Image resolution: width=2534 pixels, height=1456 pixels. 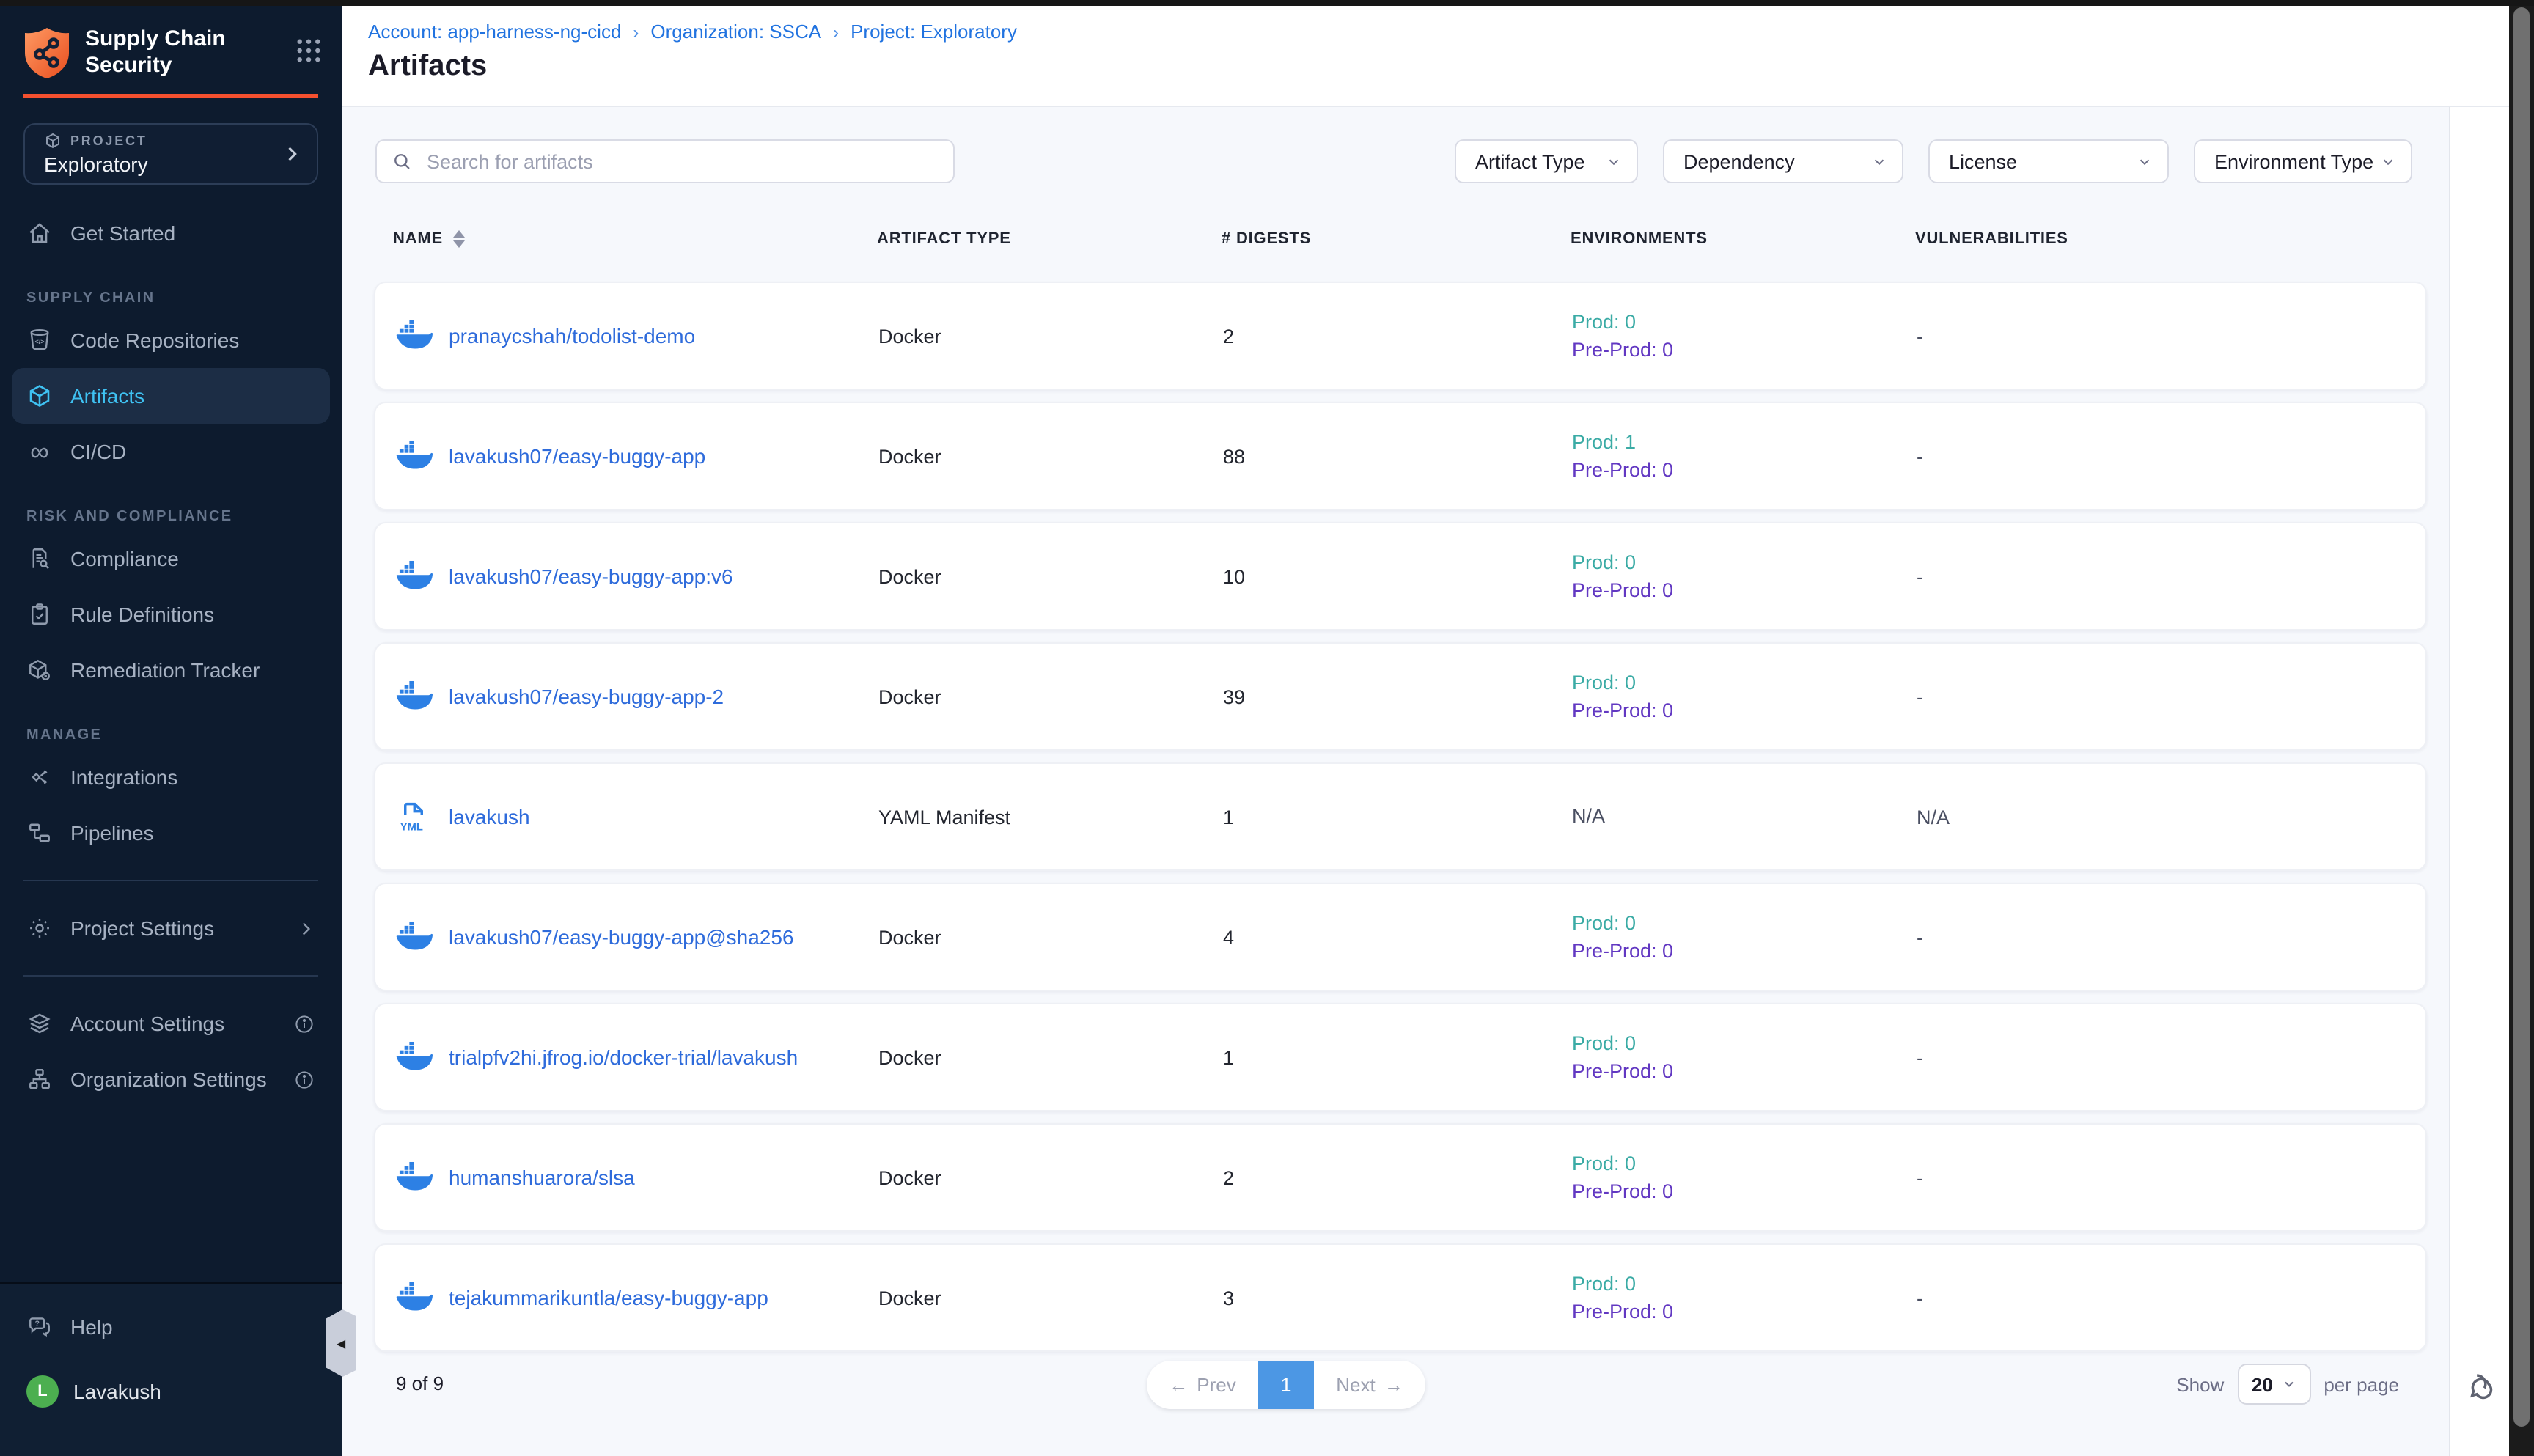 I want to click on sidebar-item-account-settings: Account Settings, so click(x=171, y=1023).